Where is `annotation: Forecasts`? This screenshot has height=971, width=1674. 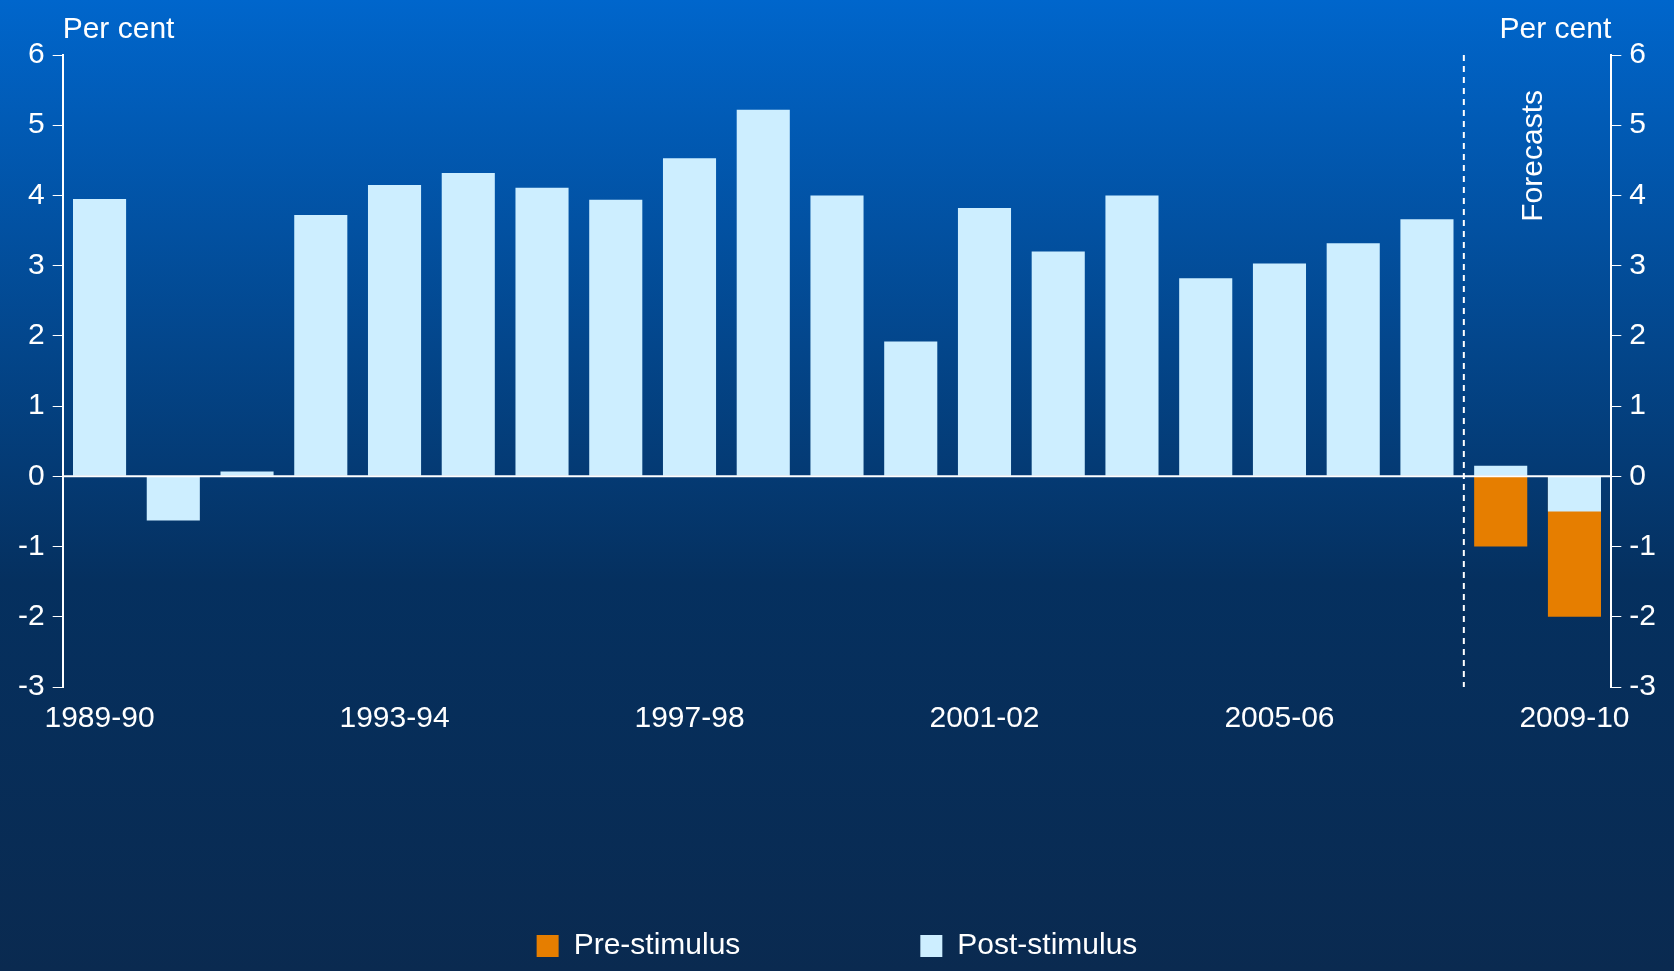
annotation: Forecasts is located at coordinates (1532, 156).